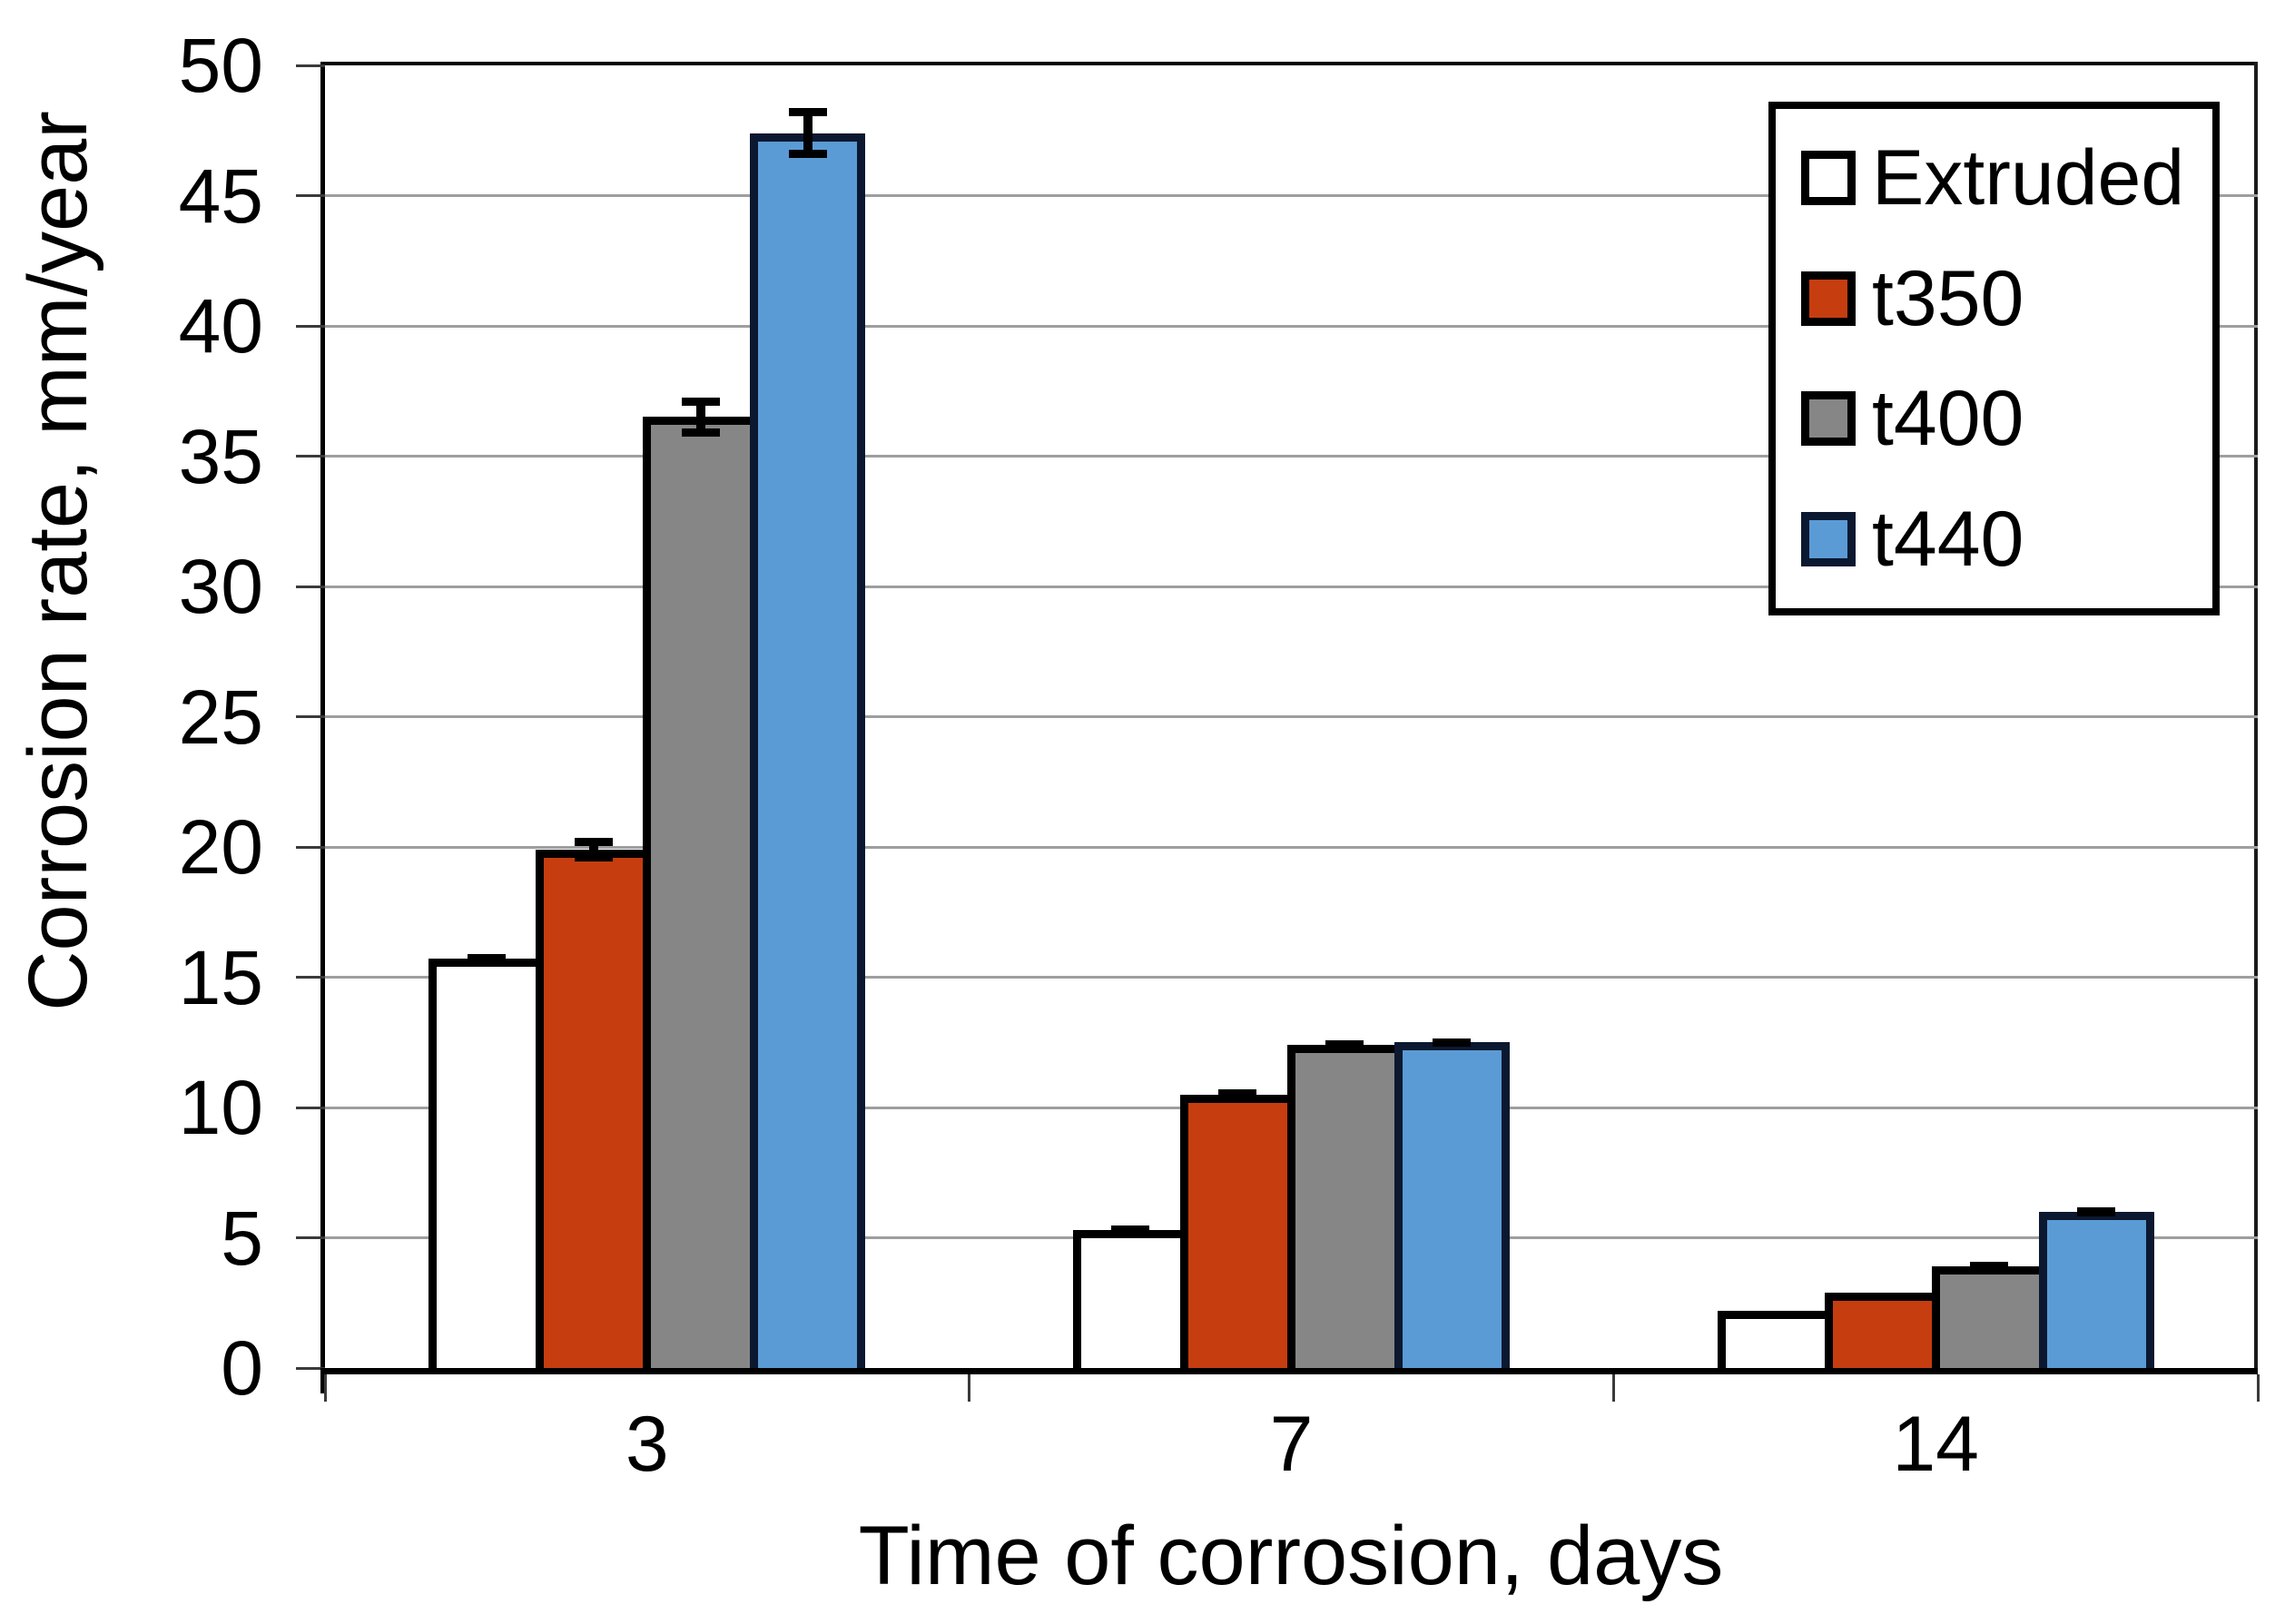 The width and height of the screenshot is (2285, 1624). I want to click on y-tick-label-40: 40, so click(221, 326).